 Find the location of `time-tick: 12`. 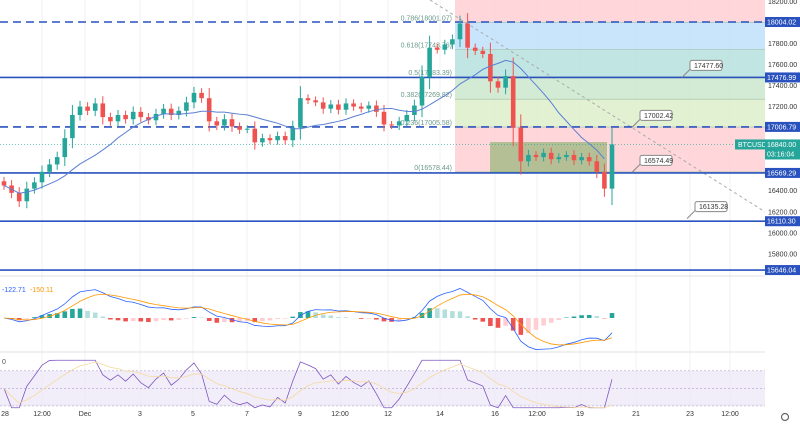

time-tick: 12 is located at coordinates (388, 414).